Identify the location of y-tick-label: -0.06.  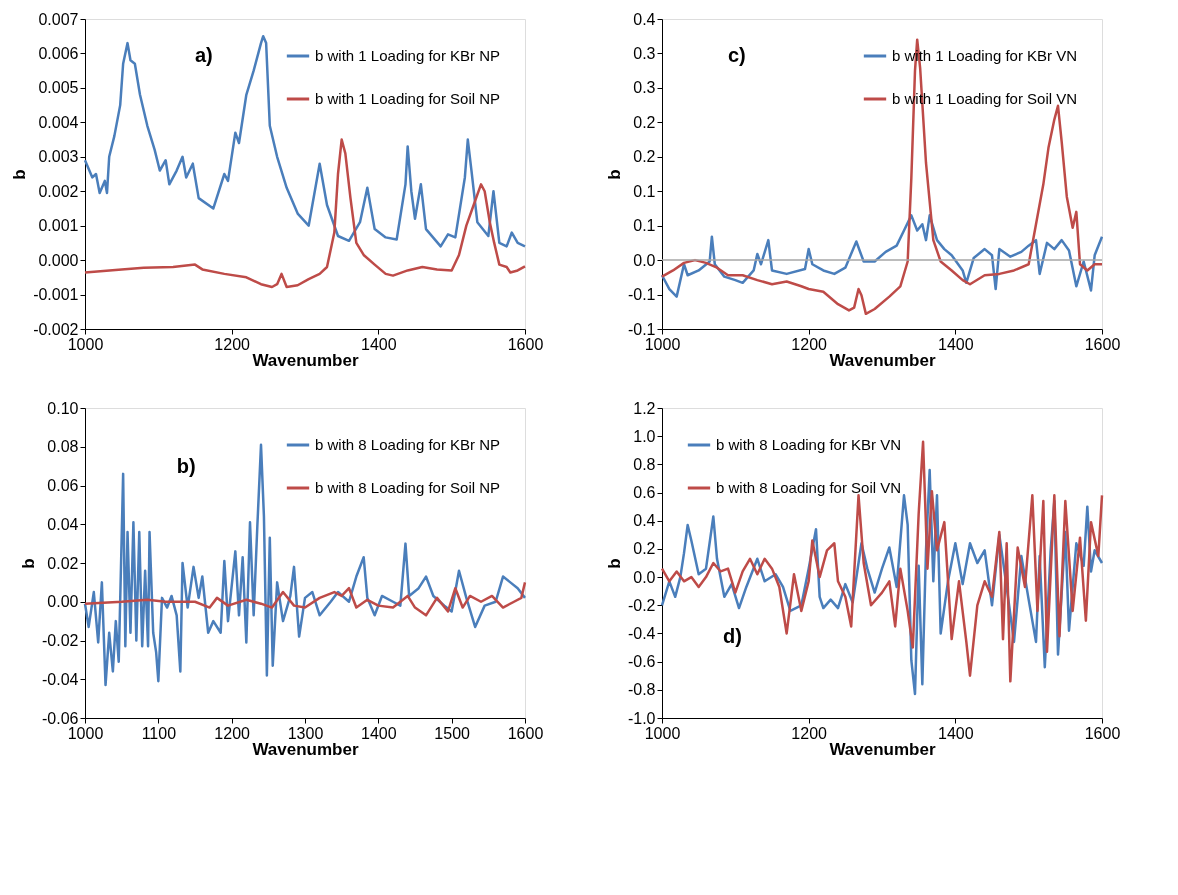
(60, 718).